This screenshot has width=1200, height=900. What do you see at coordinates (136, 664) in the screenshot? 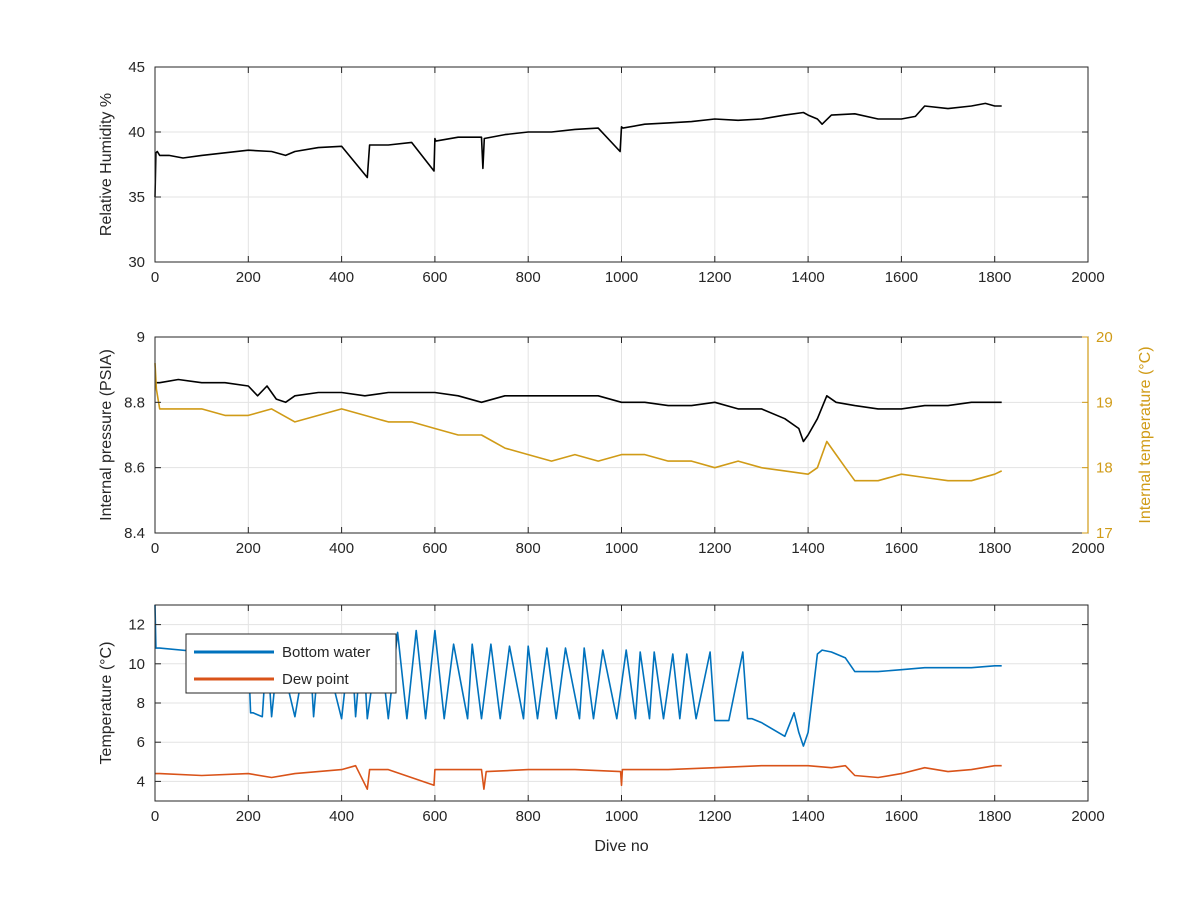
I see `y-tick-label: 10` at bounding box center [136, 664].